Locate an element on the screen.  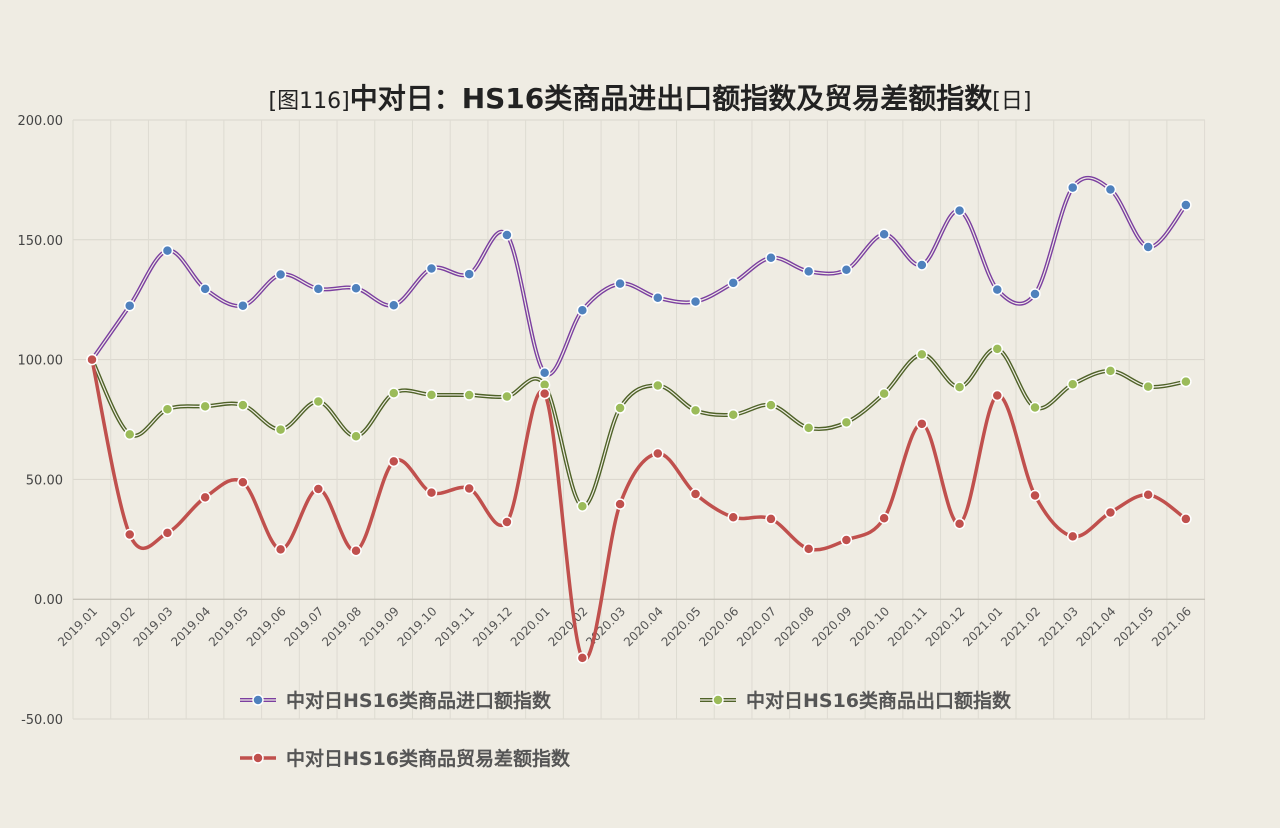
y-tick-label: 0.00 is located at coordinates (48, 600).